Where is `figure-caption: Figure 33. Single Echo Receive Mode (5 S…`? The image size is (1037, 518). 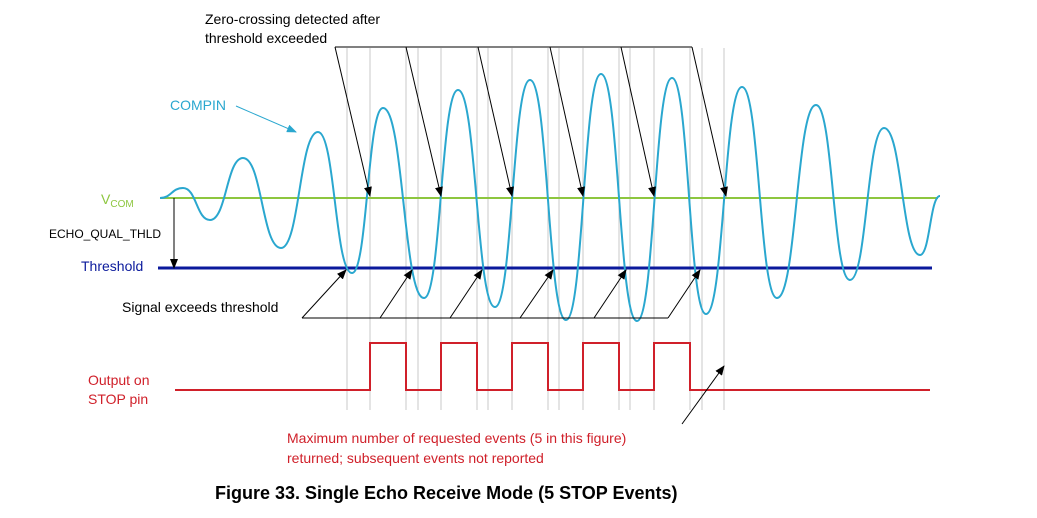
figure-caption: Figure 33. Single Echo Receive Mode (5 S… is located at coordinates (446, 493).